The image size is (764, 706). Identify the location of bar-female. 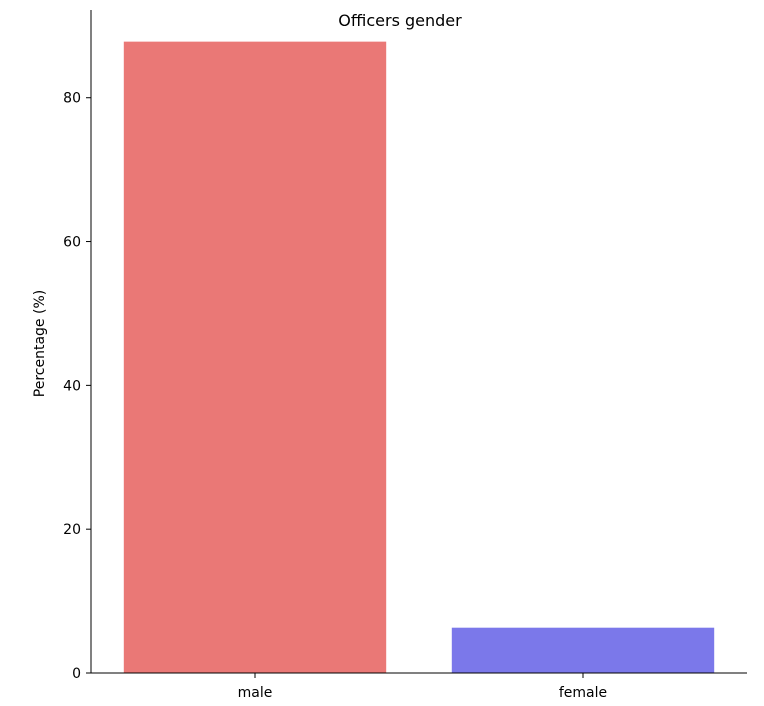
(583, 650).